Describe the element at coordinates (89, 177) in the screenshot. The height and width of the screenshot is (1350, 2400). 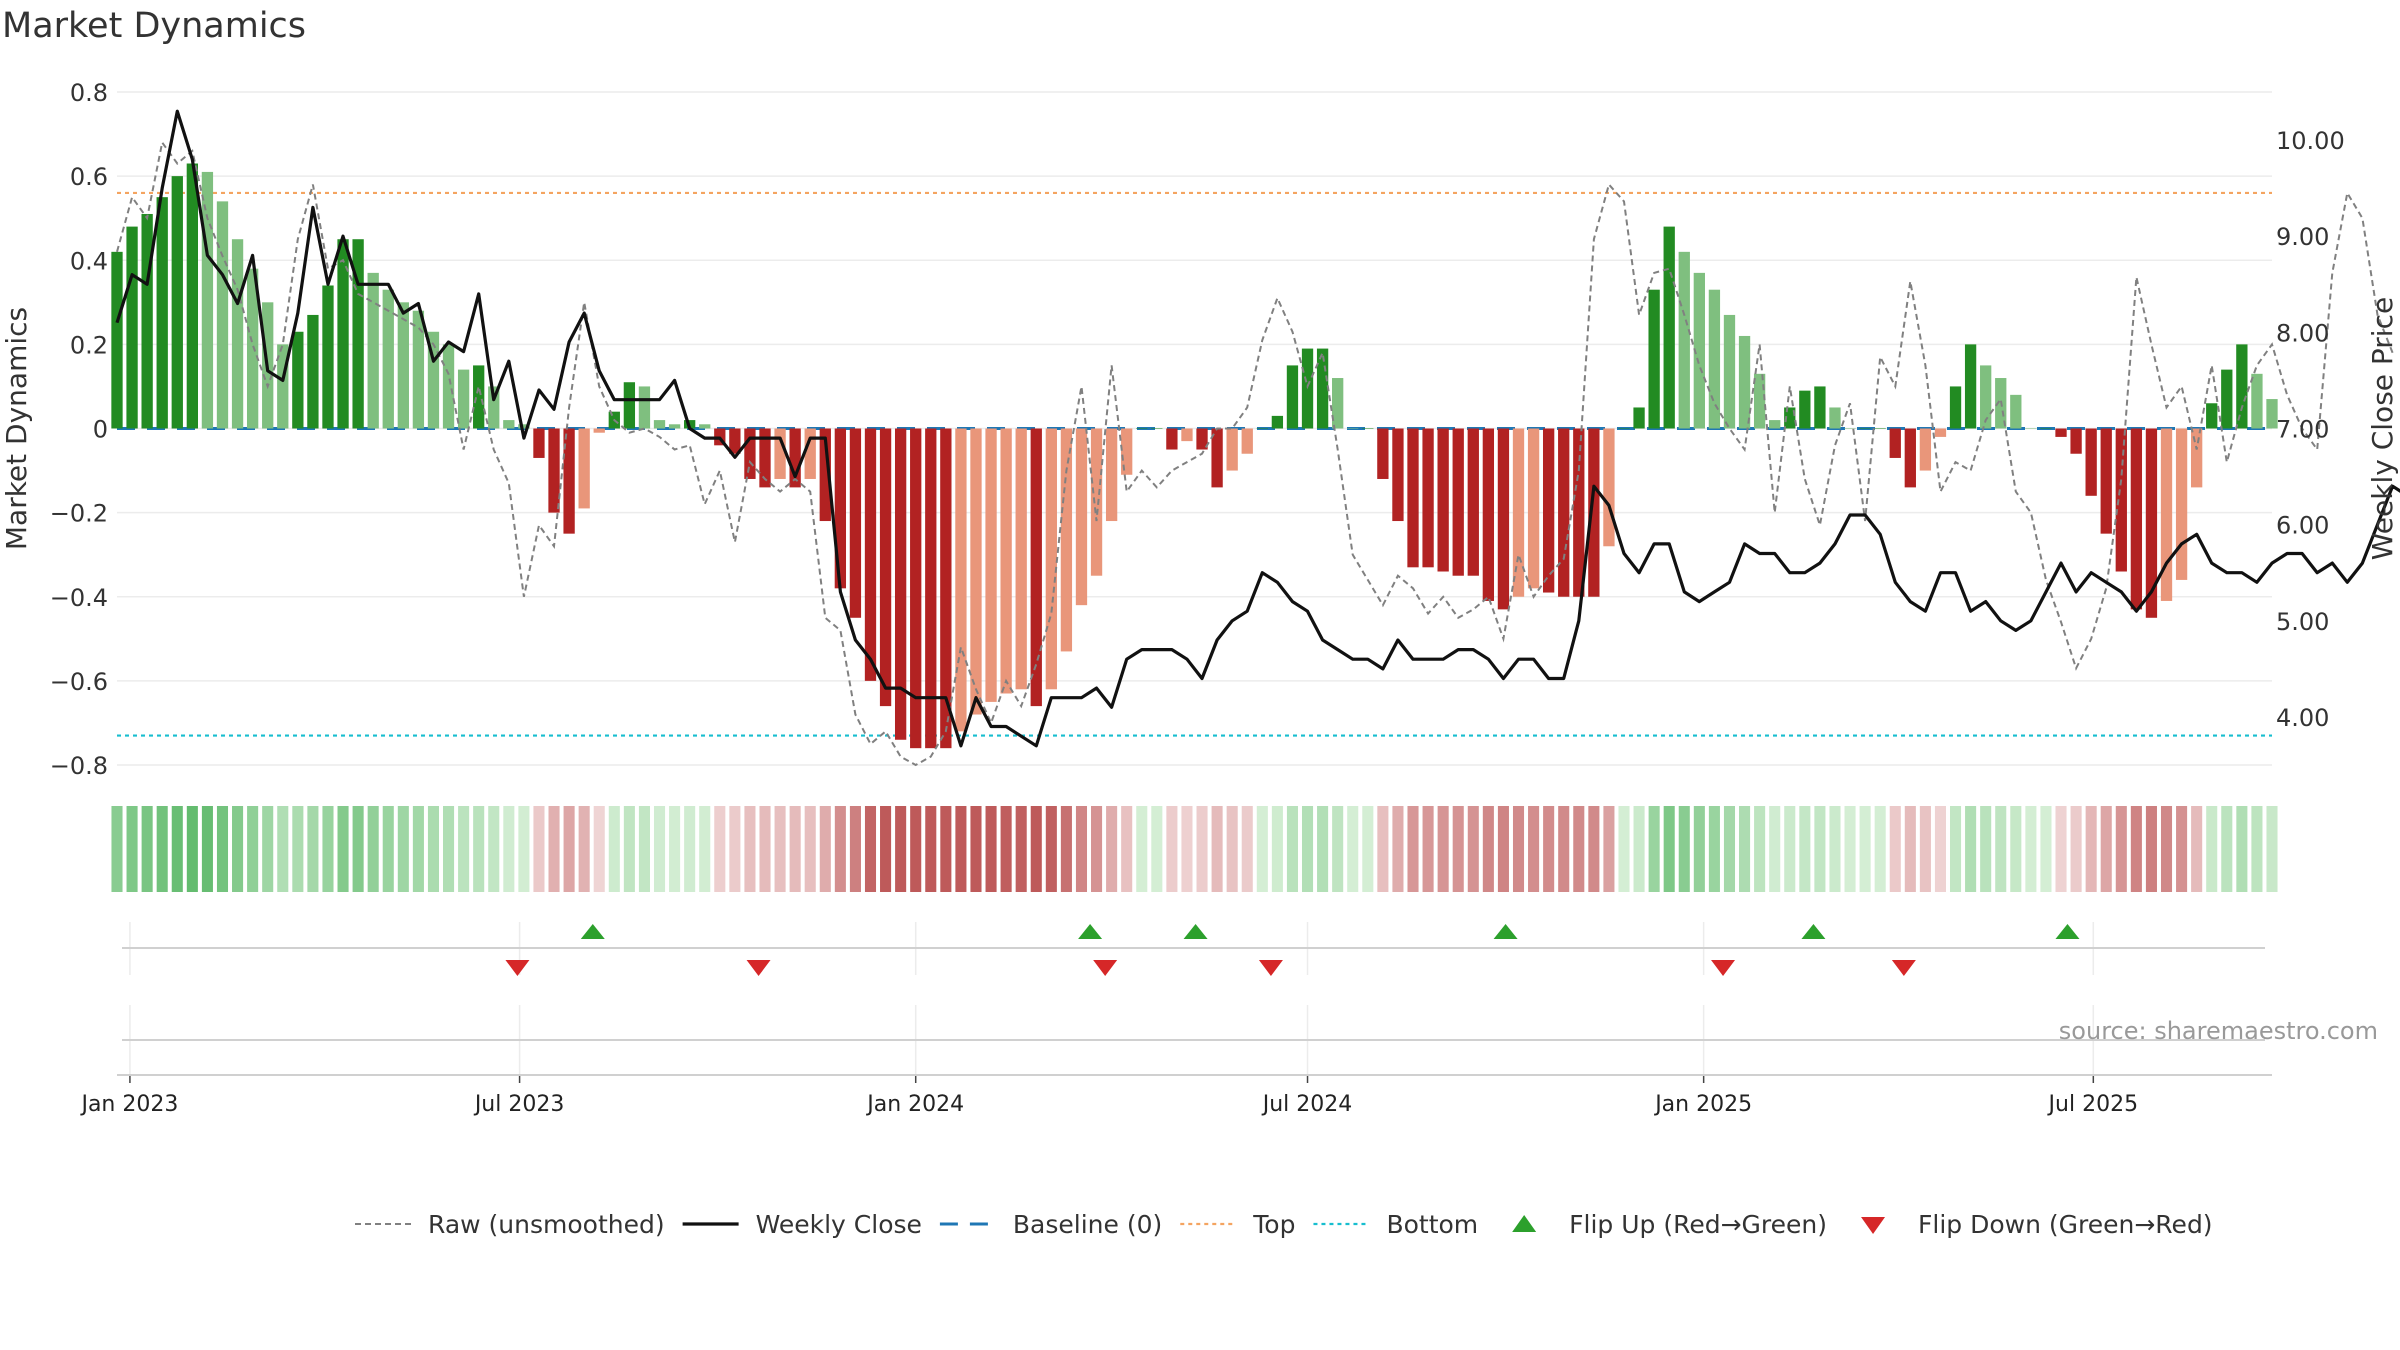
I see `y-tick-label: 0.6` at that location.